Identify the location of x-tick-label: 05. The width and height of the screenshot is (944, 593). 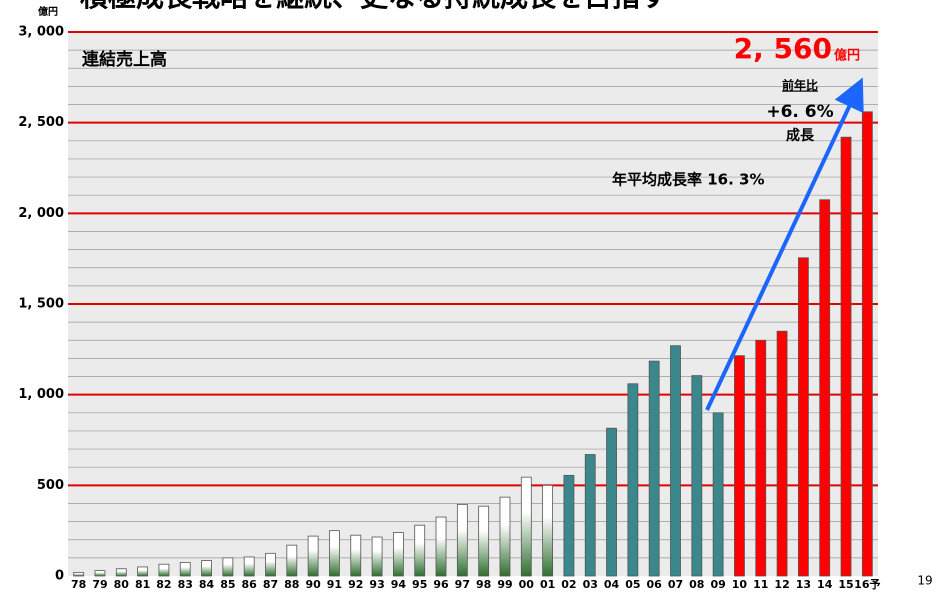
(632, 584).